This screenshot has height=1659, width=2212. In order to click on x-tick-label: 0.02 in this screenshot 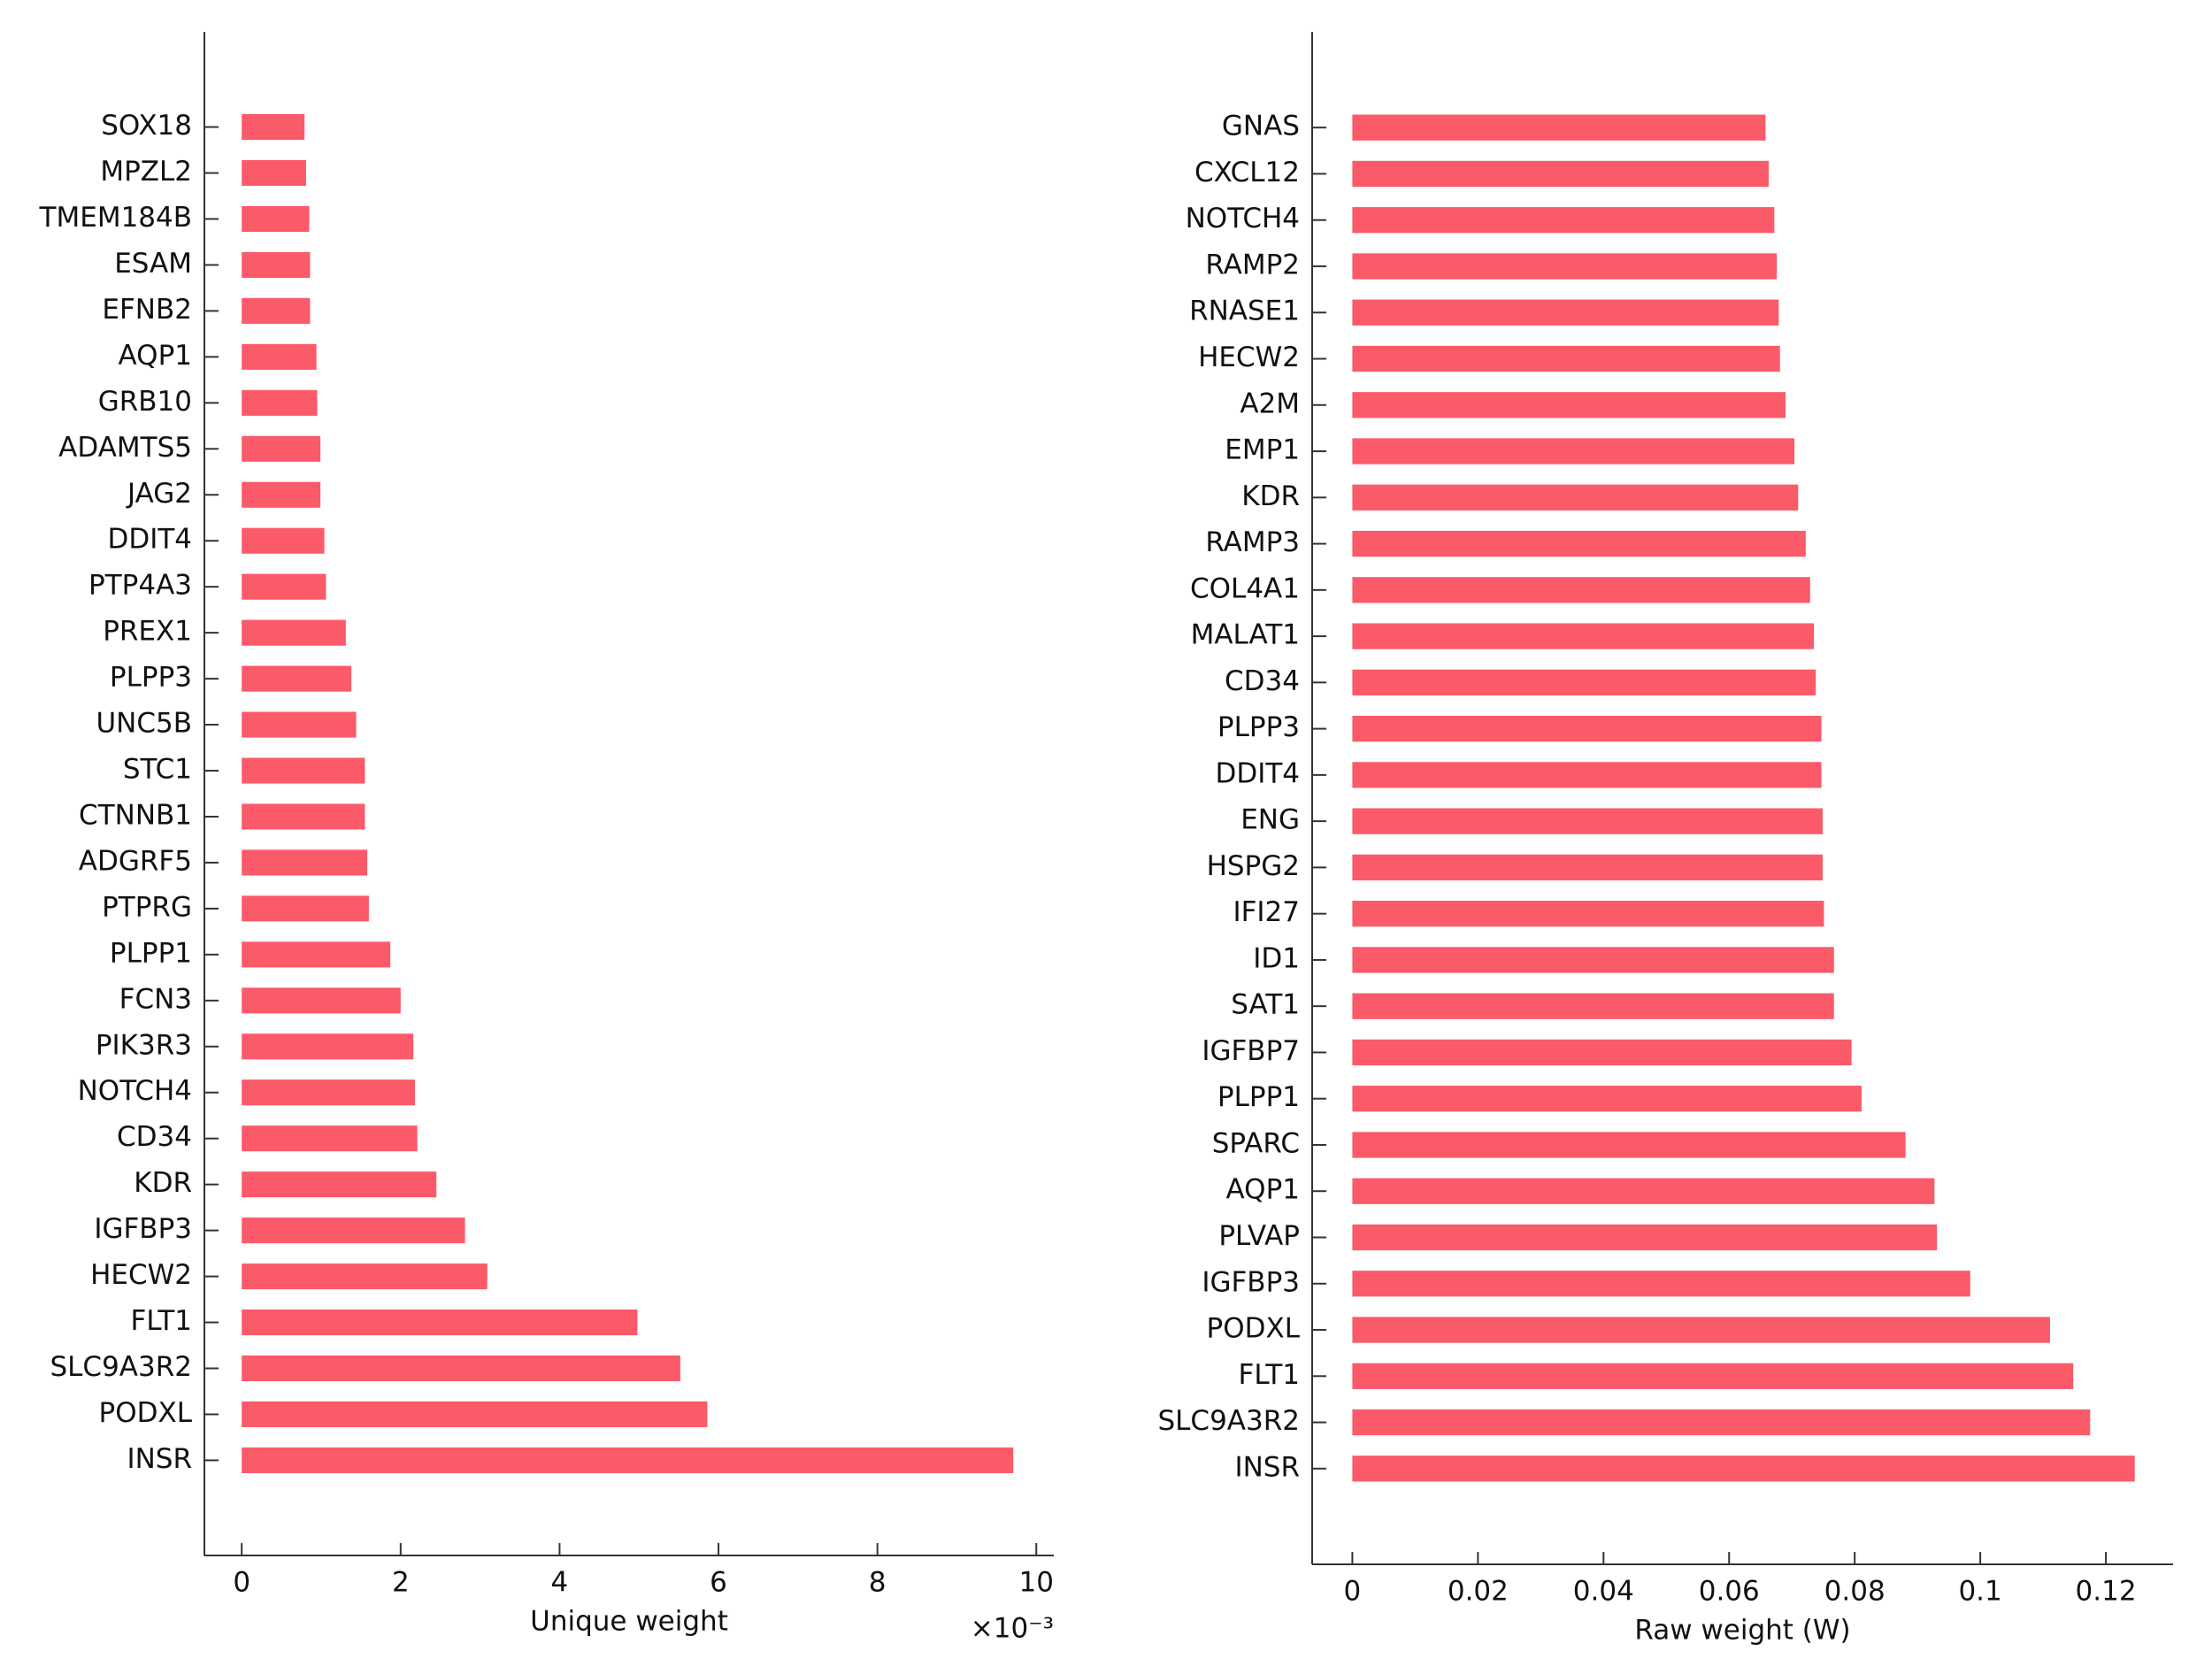, I will do `click(1479, 1592)`.